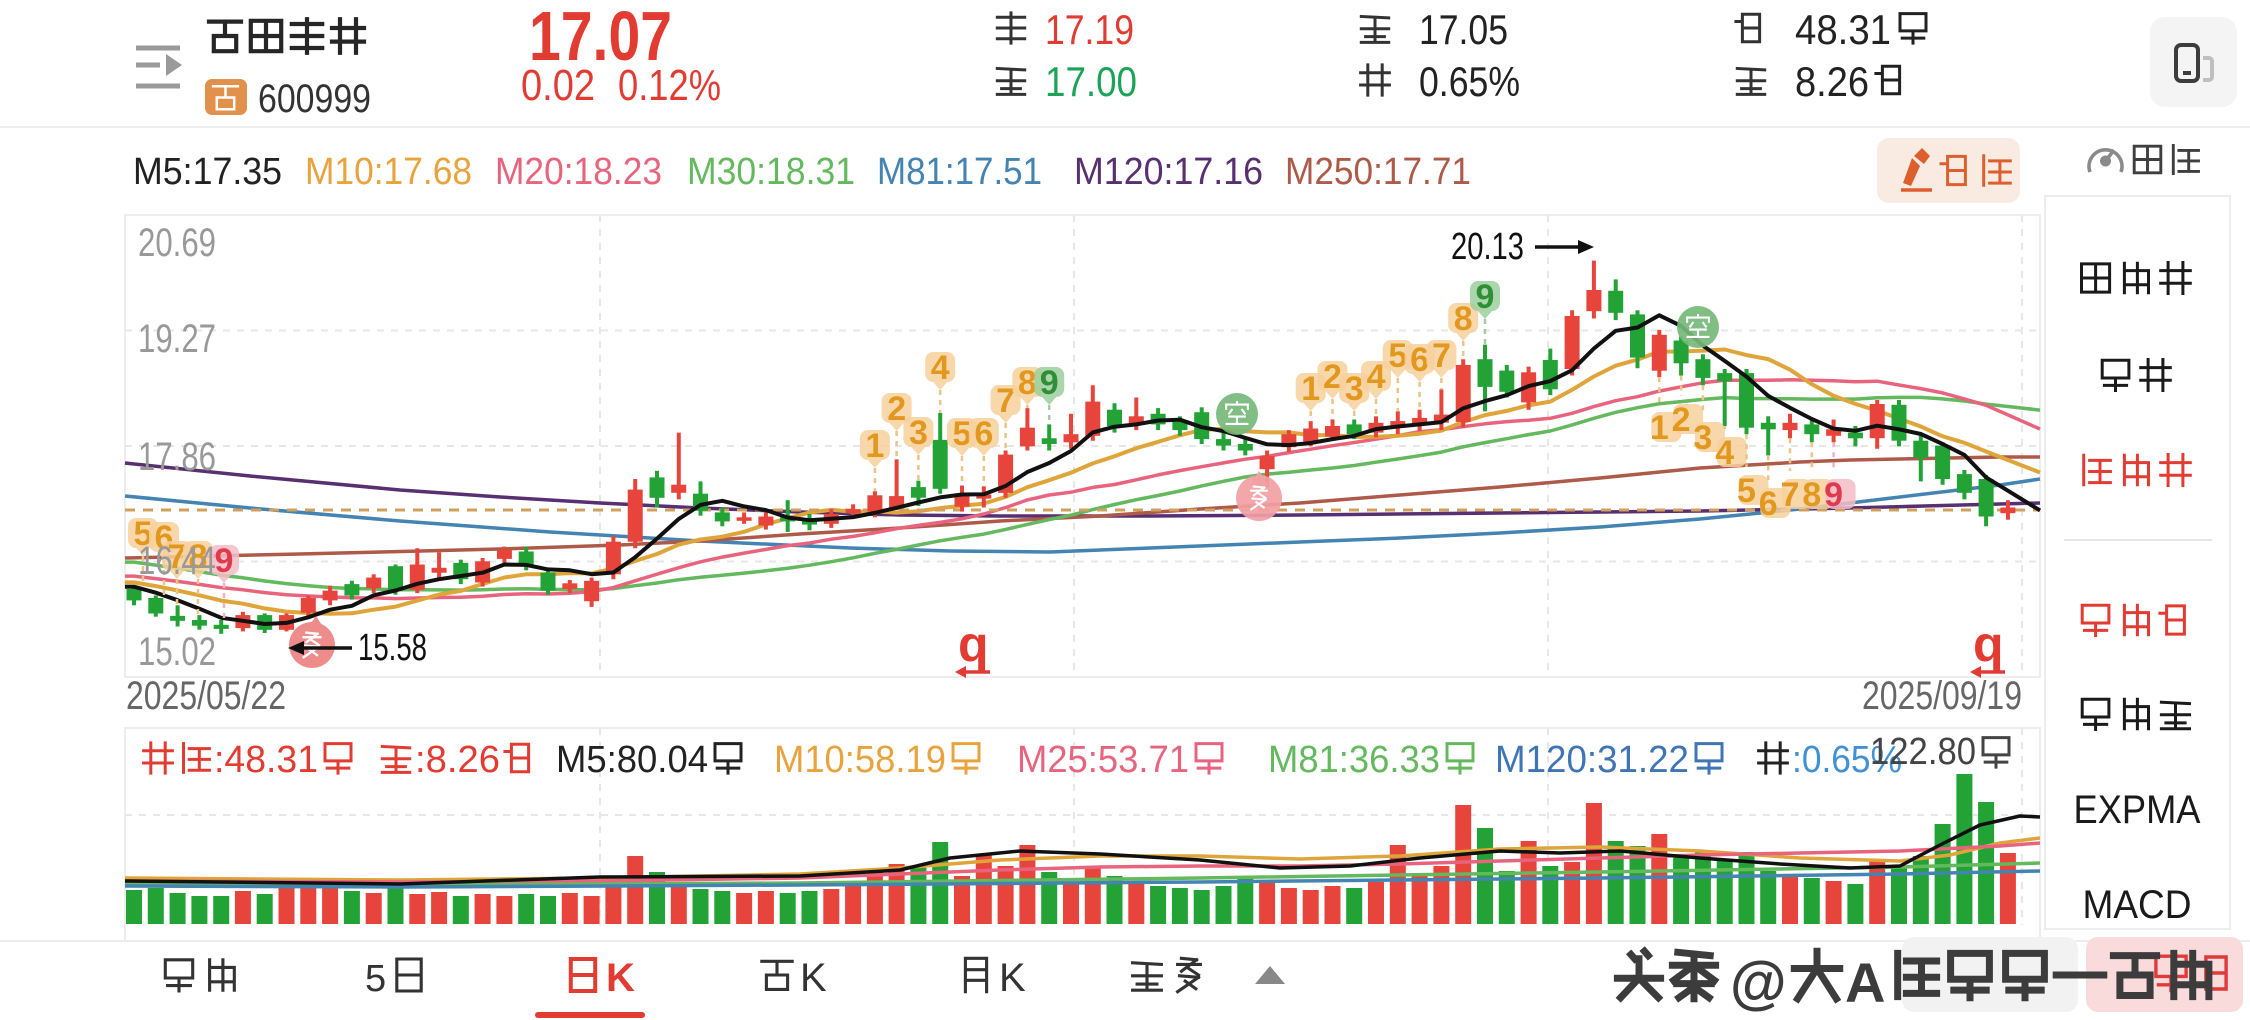 Image resolution: width=2250 pixels, height=1020 pixels. Describe the element at coordinates (600, 37) in the screenshot. I see `svg-text: 17.07` at that location.